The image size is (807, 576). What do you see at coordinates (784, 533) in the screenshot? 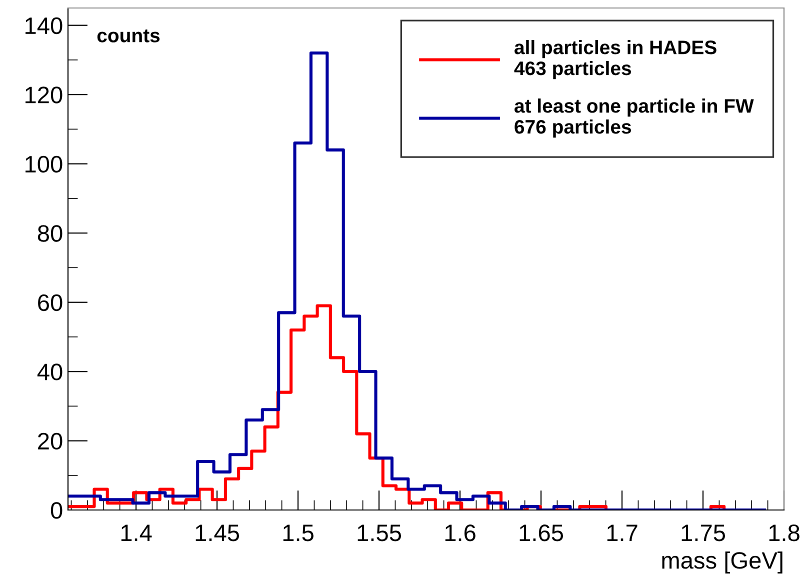
I see `x-tick-label: 1.8` at bounding box center [784, 533].